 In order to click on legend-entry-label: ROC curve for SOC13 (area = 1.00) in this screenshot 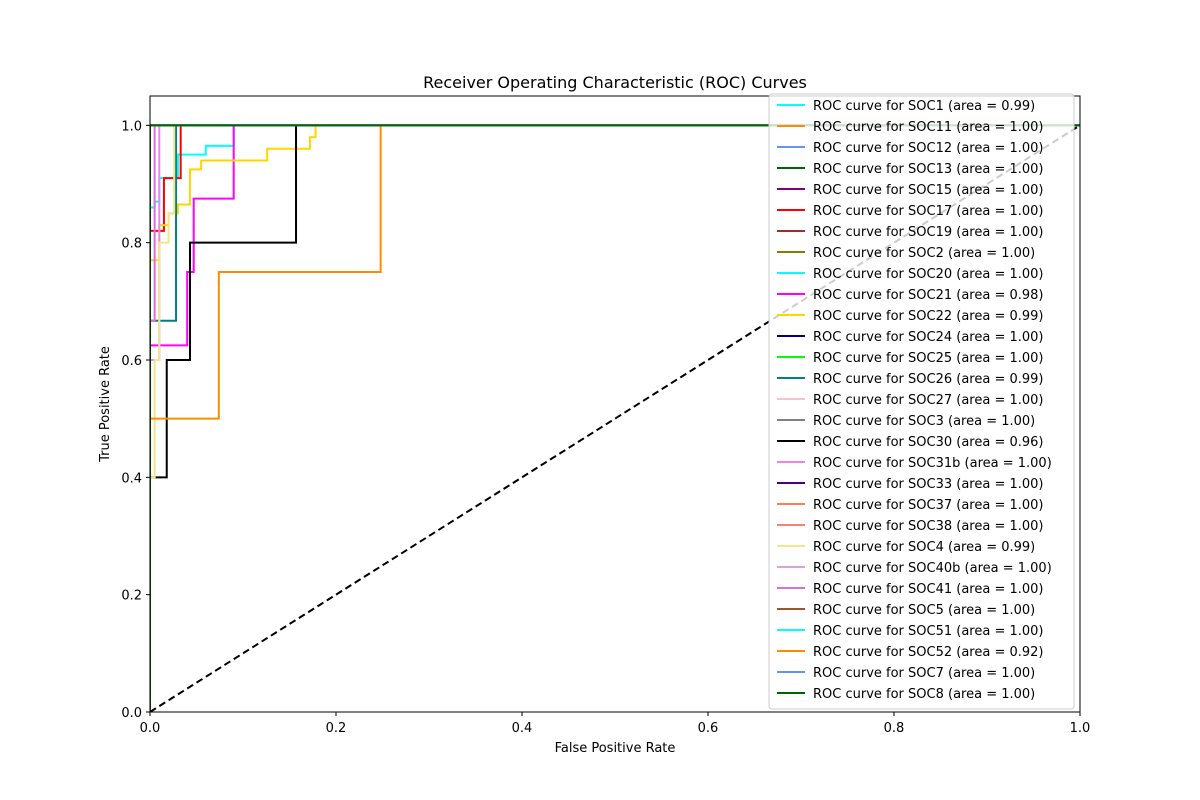, I will do `click(928, 169)`.